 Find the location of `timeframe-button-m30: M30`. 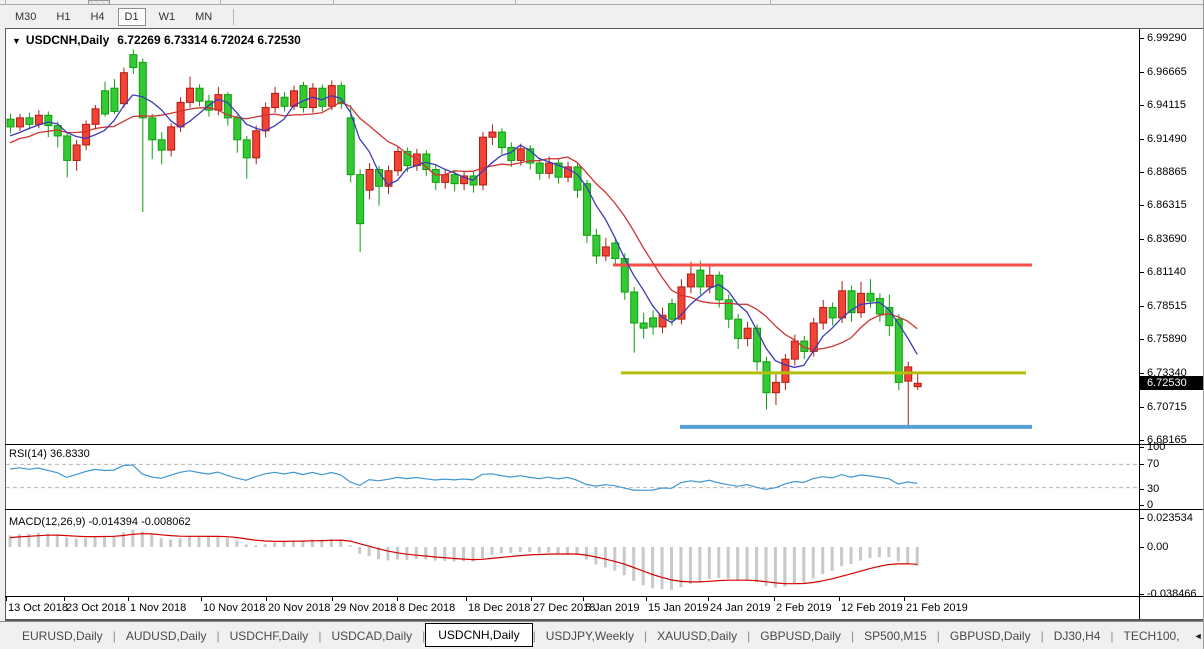

timeframe-button-m30: M30 is located at coordinates (26, 17).